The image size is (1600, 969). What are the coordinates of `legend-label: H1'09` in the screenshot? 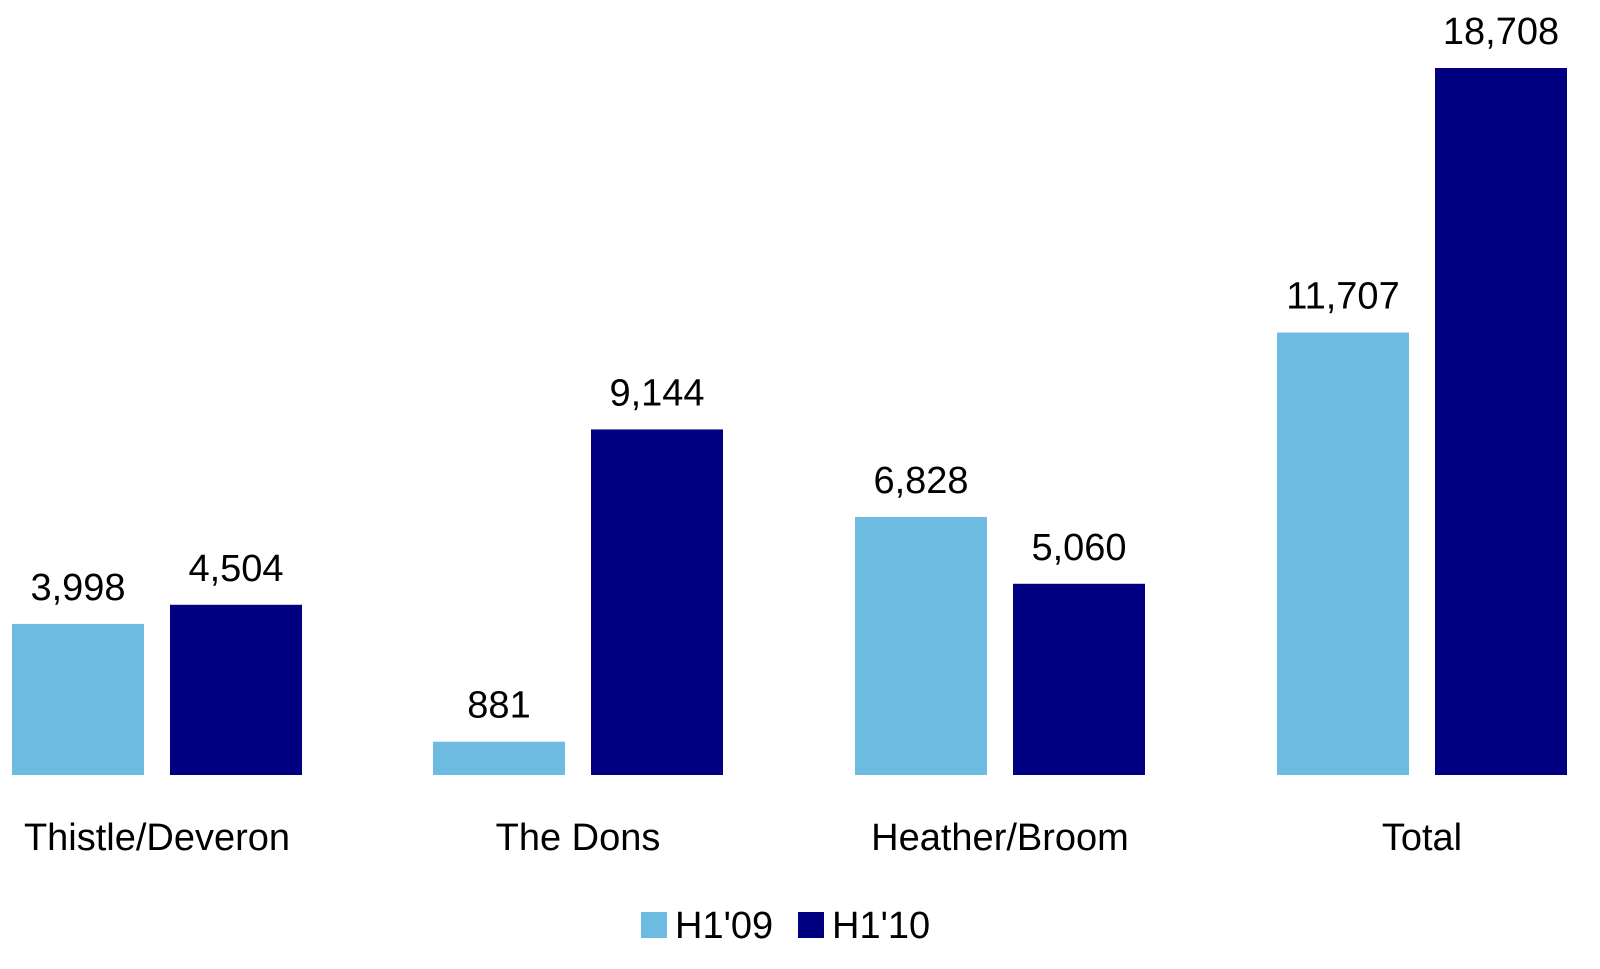 It's located at (724, 926).